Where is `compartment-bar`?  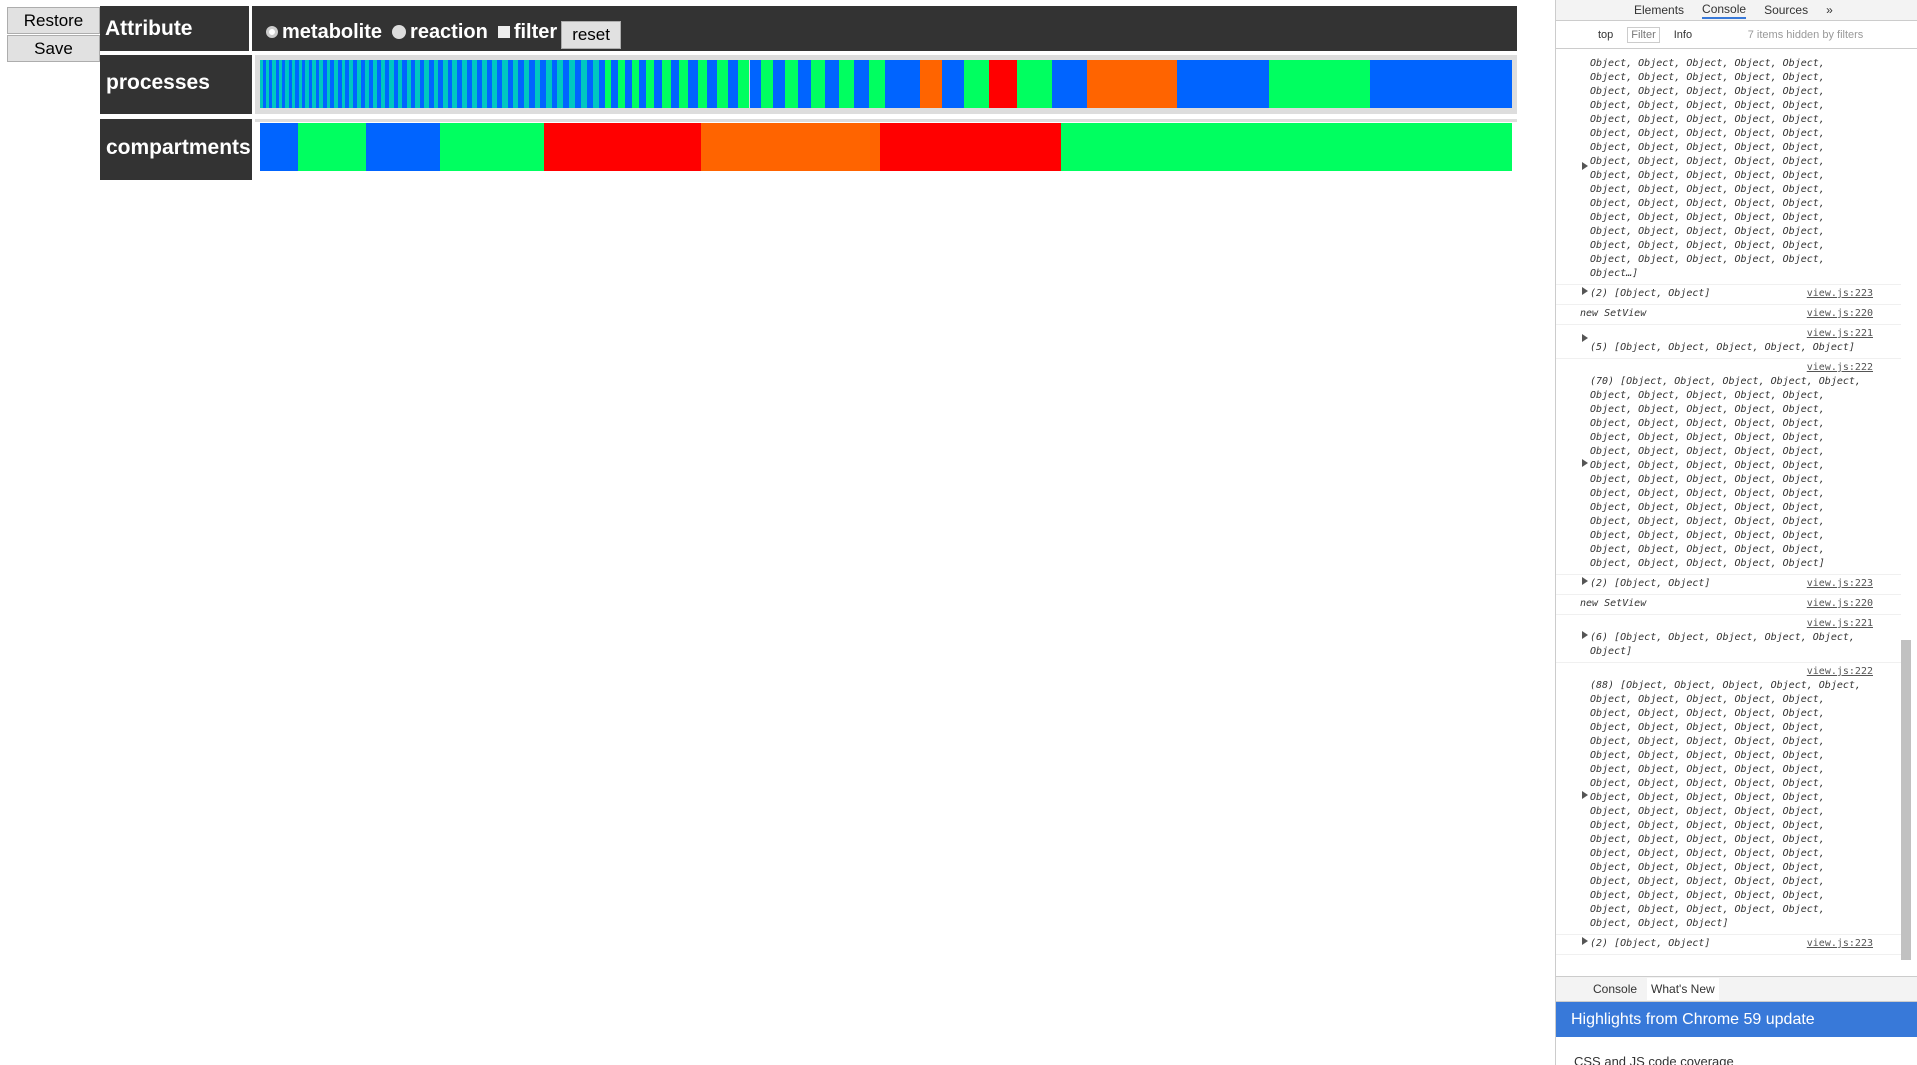 compartment-bar is located at coordinates (886, 147).